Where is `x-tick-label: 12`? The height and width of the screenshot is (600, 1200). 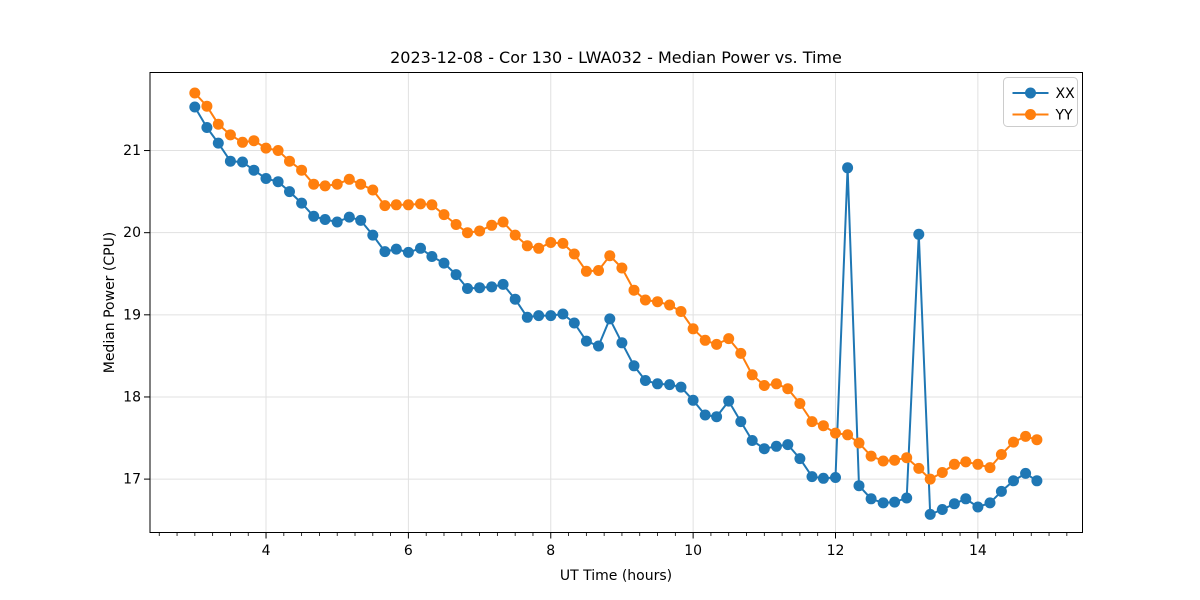 x-tick-label: 12 is located at coordinates (836, 551).